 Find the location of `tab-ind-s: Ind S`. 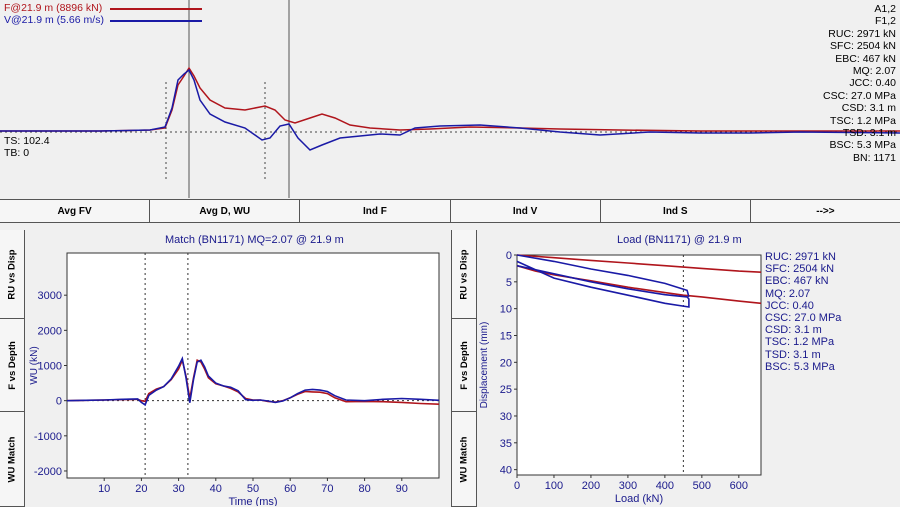

tab-ind-s: Ind S is located at coordinates (676, 211).